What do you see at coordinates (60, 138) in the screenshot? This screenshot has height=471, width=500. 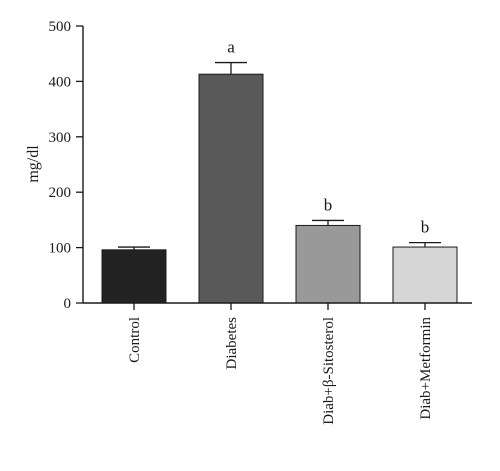 I see `y-tick-label: 300` at bounding box center [60, 138].